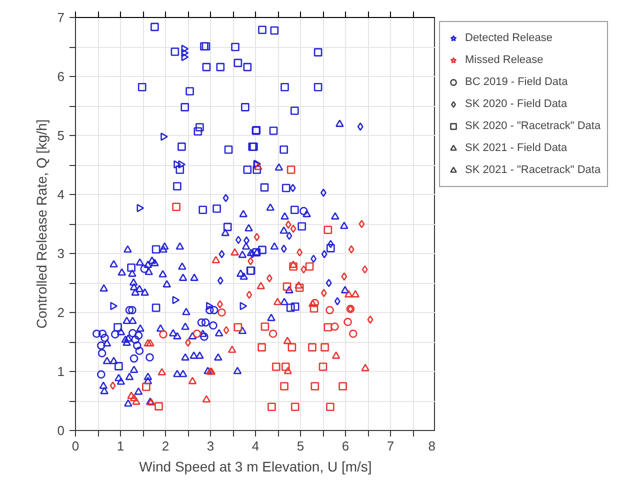  I want to click on legend-label: SK 2021 - "Racetrack" Data, so click(533, 170).